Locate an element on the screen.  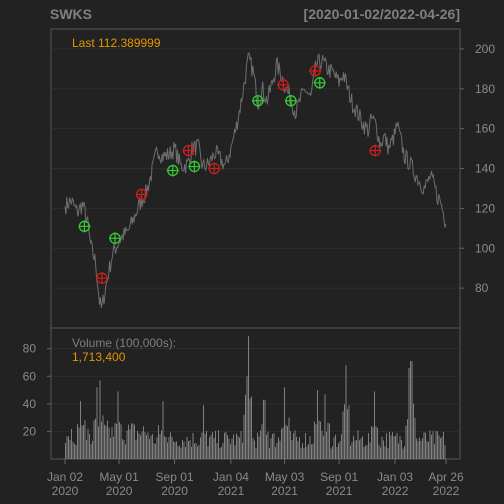
price-tick-label: 200 is located at coordinates (485, 49).